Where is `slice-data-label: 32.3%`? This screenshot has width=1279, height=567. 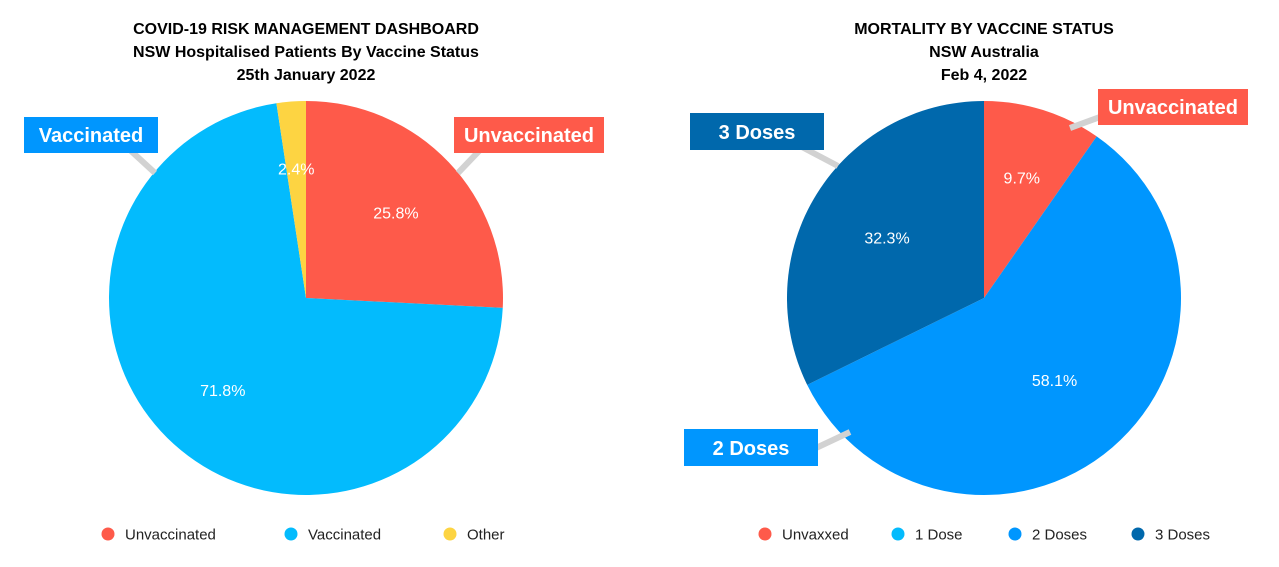 slice-data-label: 32.3% is located at coordinates (886, 239).